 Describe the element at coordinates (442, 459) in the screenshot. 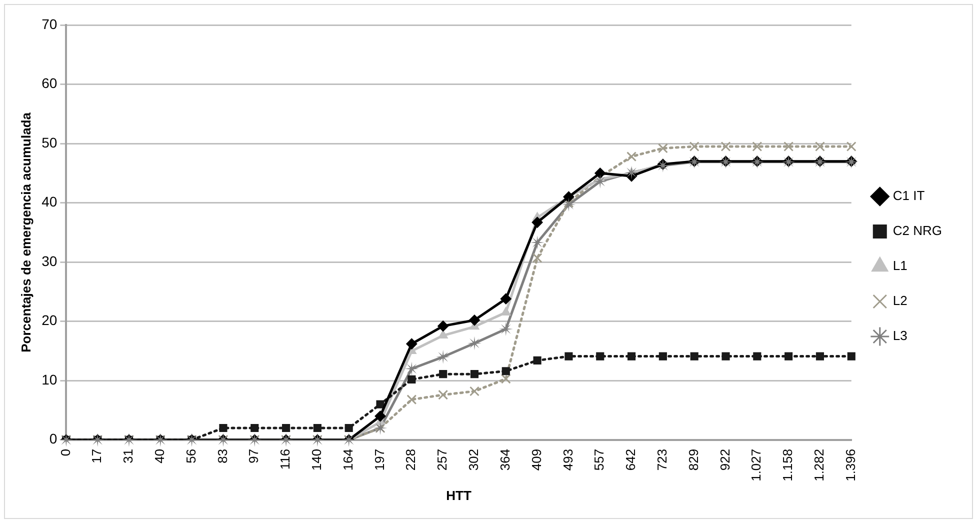

I see `x-tick-label: 257` at that location.